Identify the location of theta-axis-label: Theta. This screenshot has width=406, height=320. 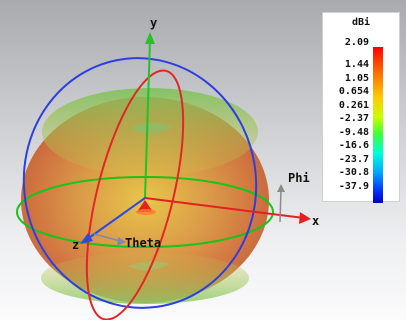
(143, 243).